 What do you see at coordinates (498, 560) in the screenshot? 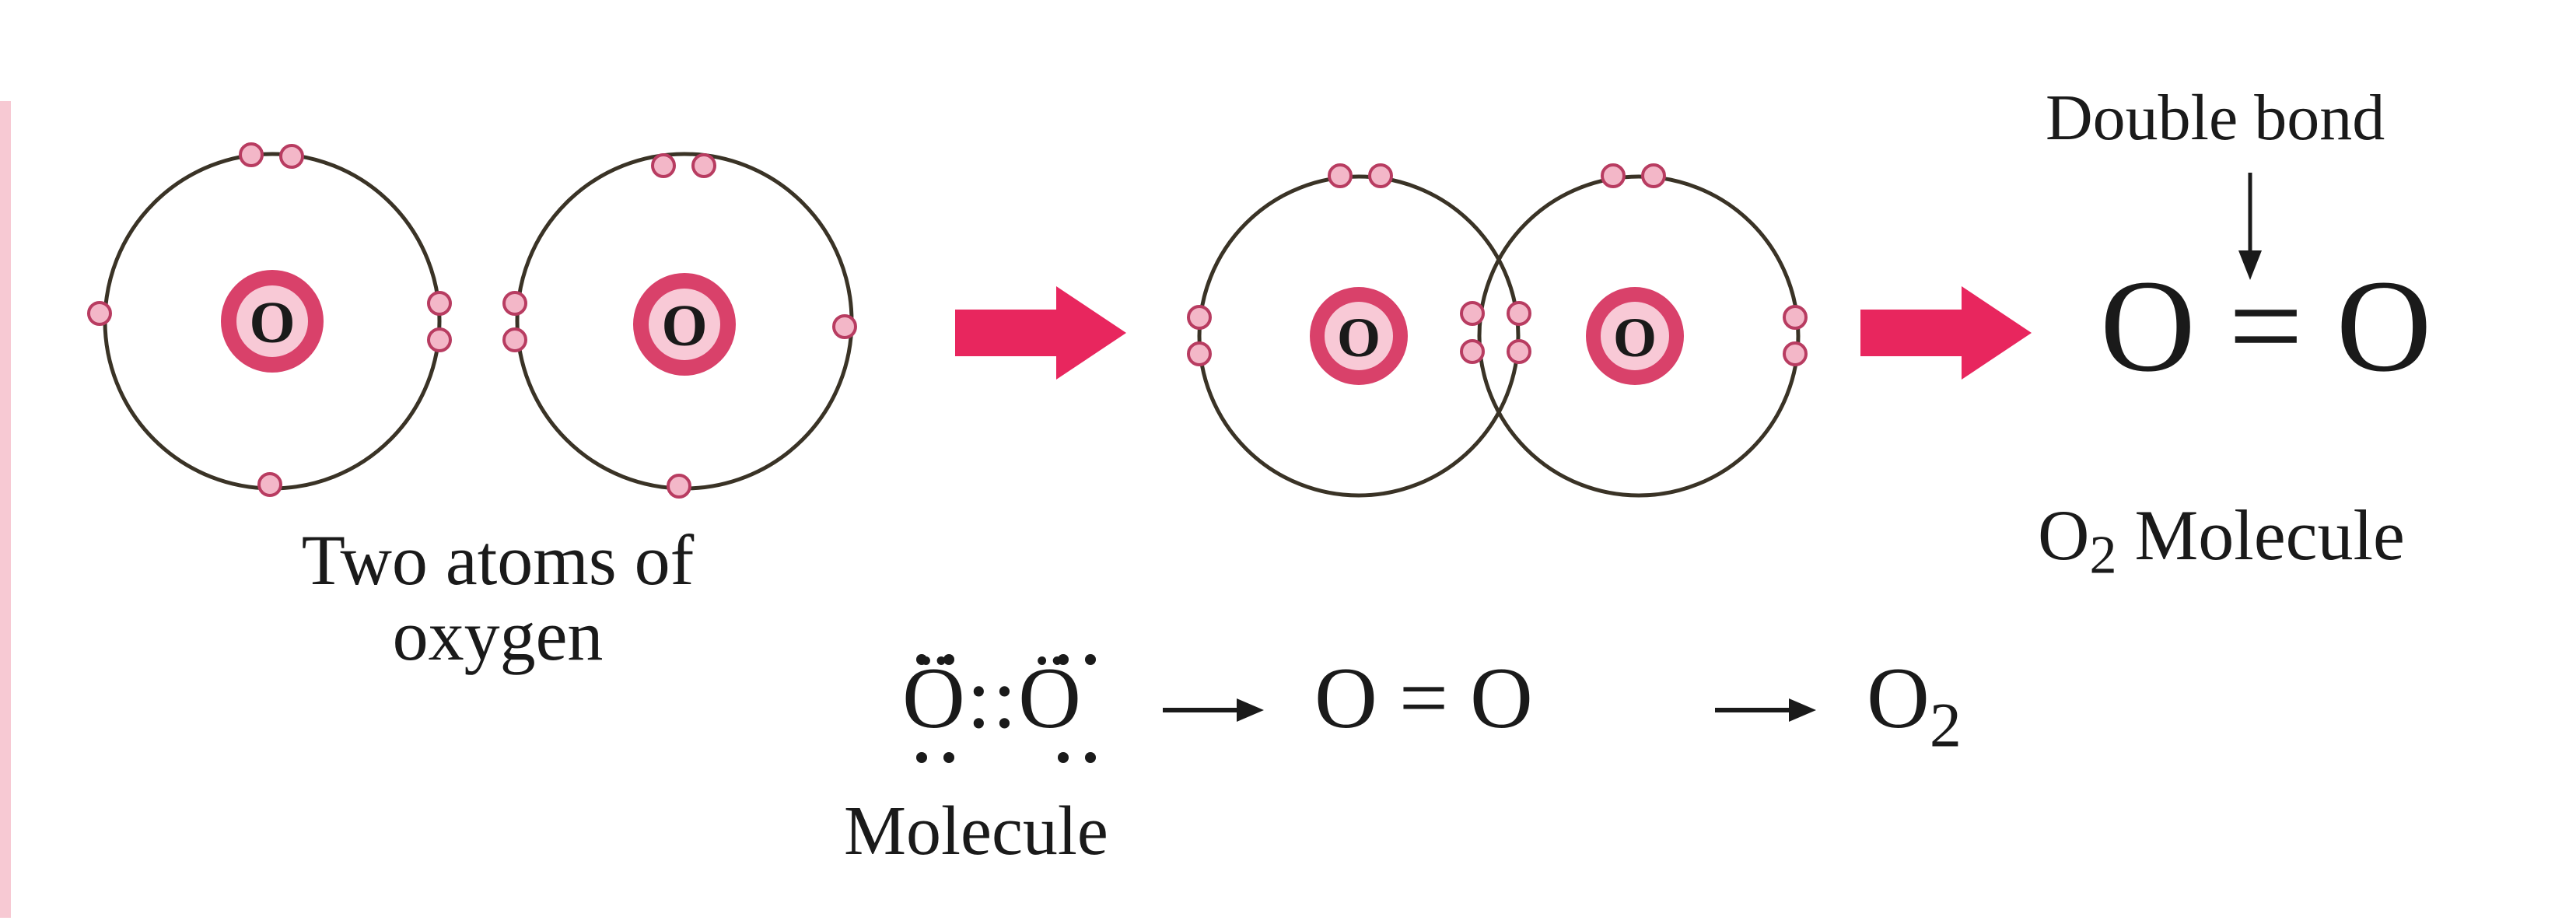
I see `two-atoms-caption-line1: Two atoms of` at bounding box center [498, 560].